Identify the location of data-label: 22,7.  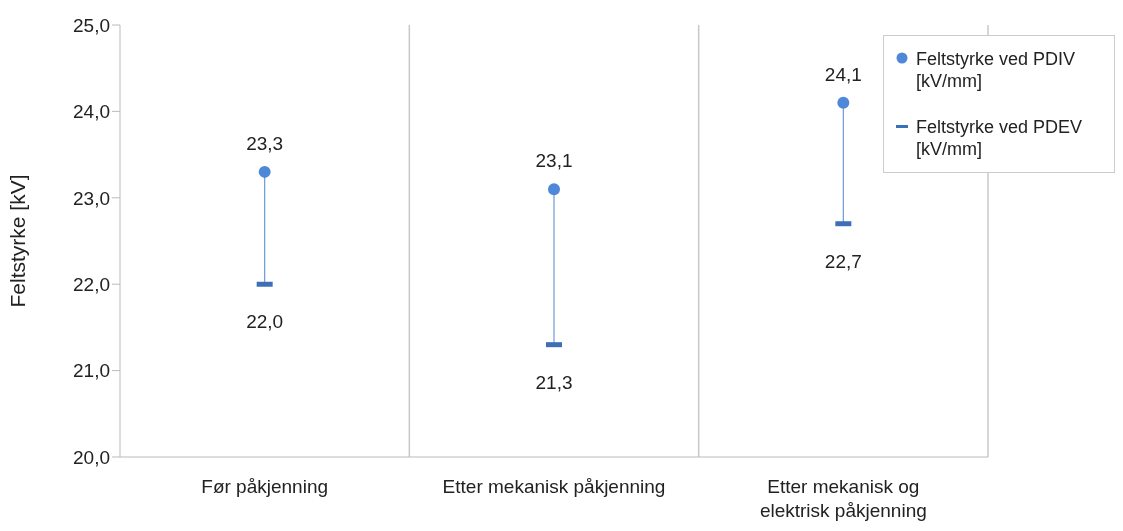
(843, 261).